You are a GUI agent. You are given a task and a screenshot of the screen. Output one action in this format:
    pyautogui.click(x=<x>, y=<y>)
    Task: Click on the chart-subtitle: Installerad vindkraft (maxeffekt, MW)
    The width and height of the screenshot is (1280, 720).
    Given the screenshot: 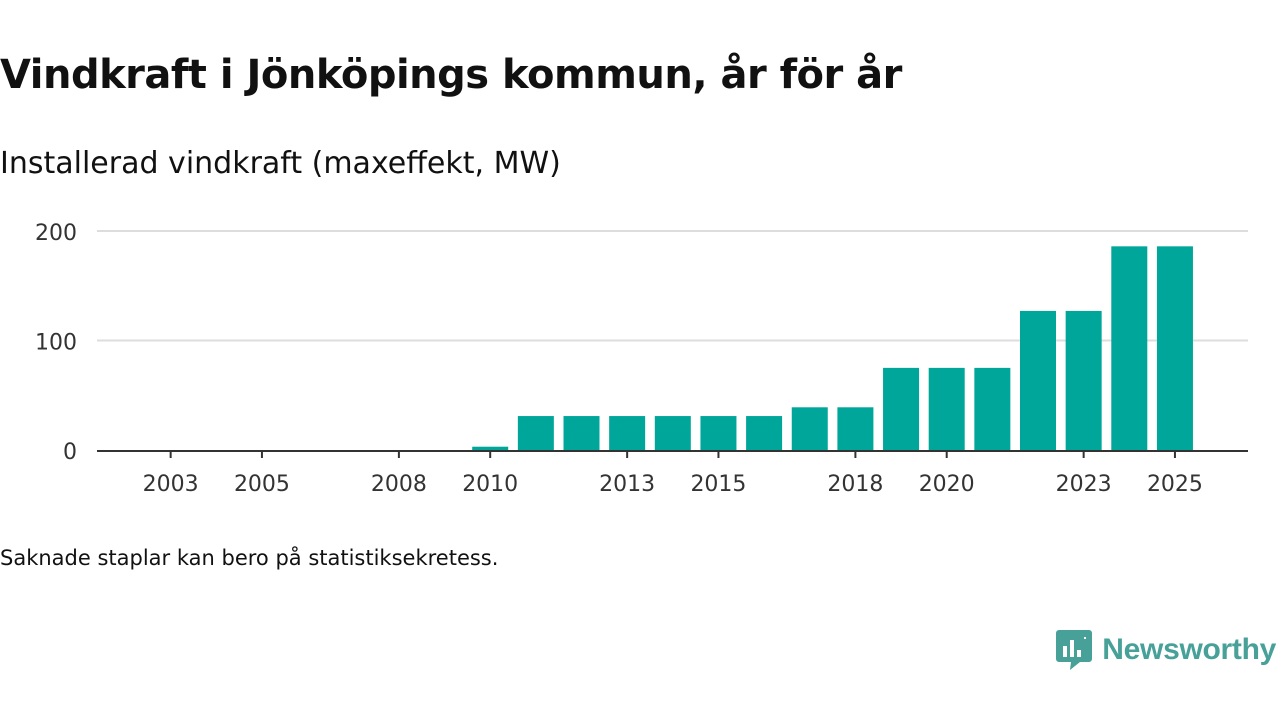 What is the action you would take?
    pyautogui.click(x=280, y=163)
    